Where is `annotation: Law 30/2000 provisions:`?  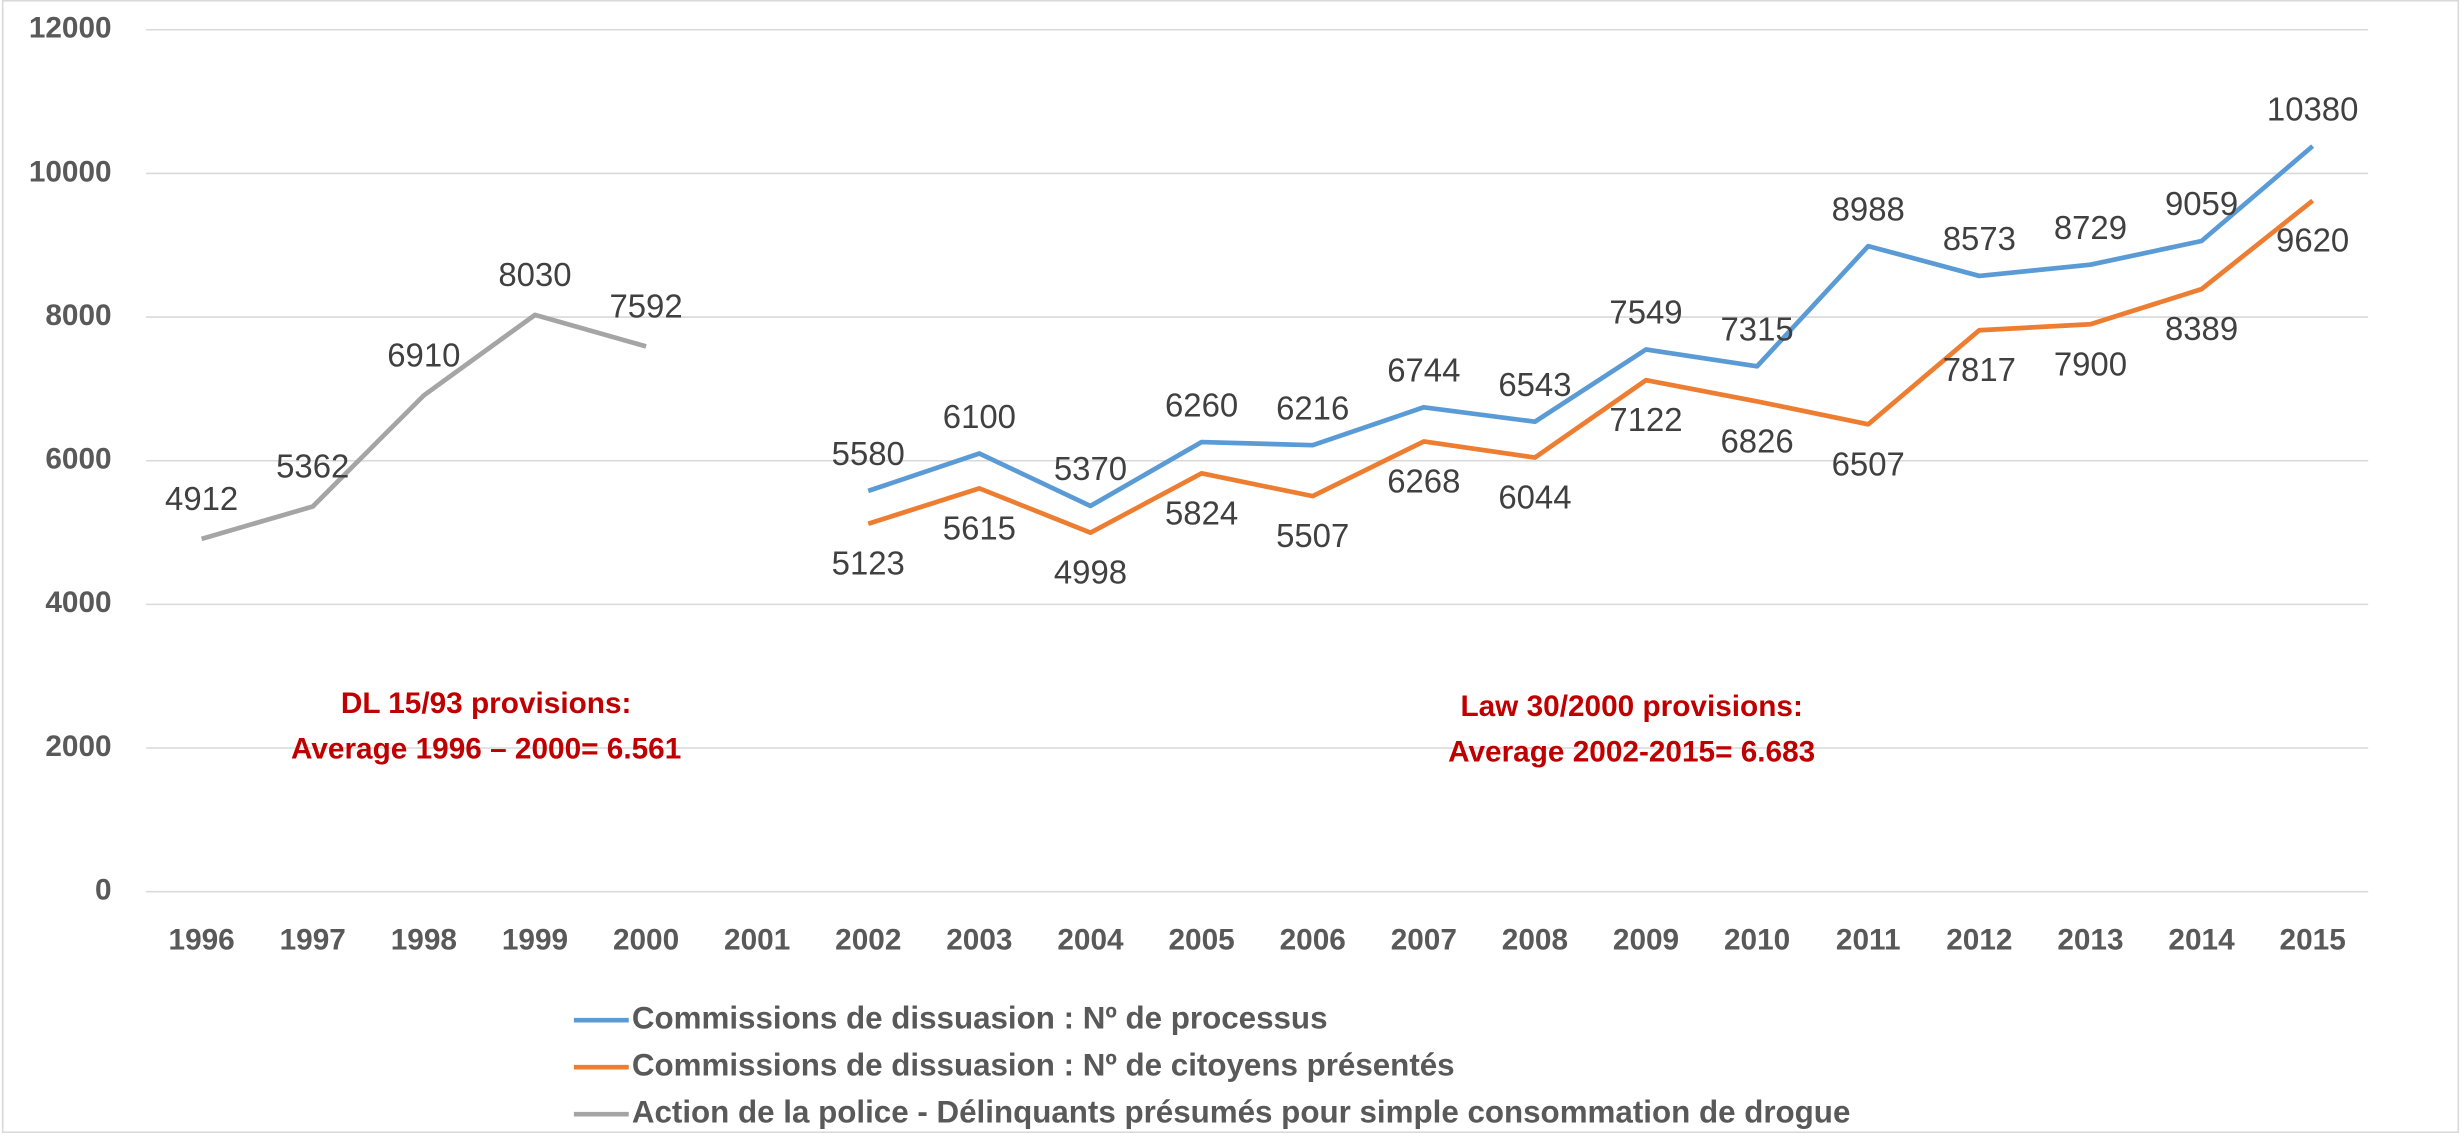
annotation: Law 30/2000 provisions: is located at coordinates (1631, 706).